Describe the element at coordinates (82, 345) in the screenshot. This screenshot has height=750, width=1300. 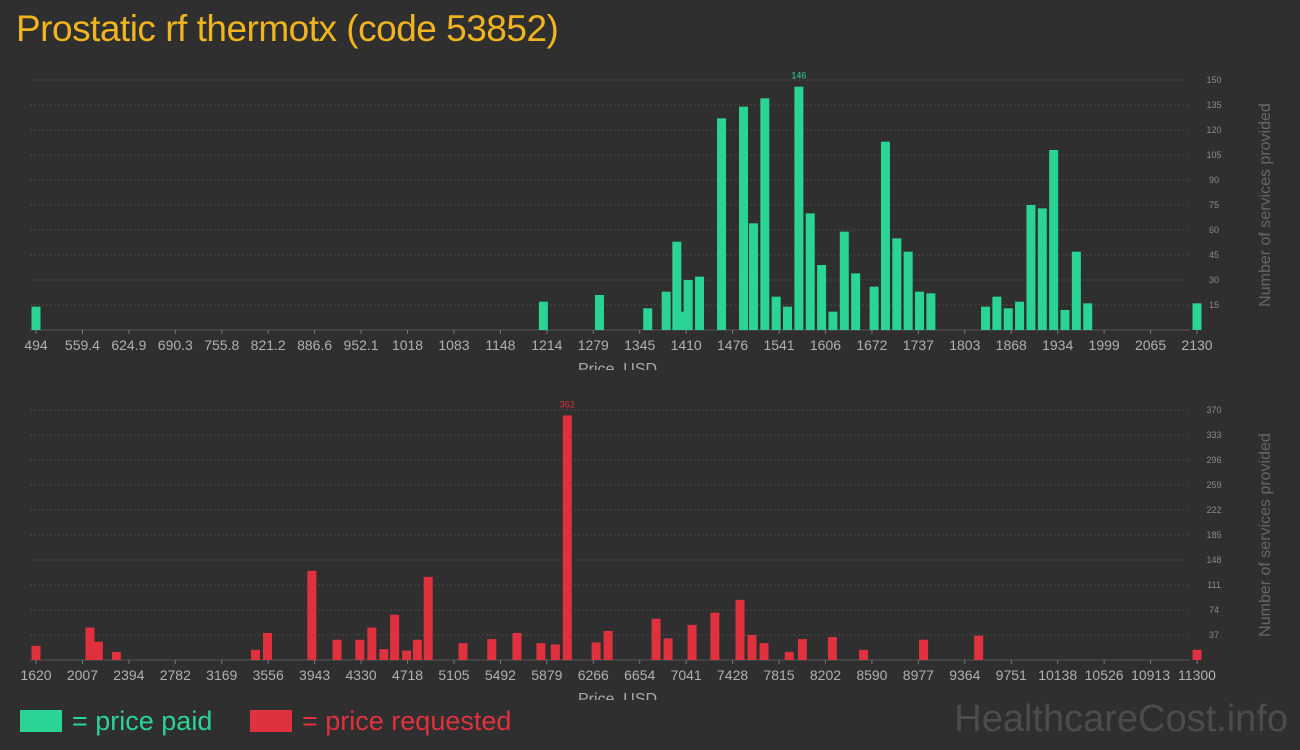
I see `x-tick-label: 559.4` at that location.